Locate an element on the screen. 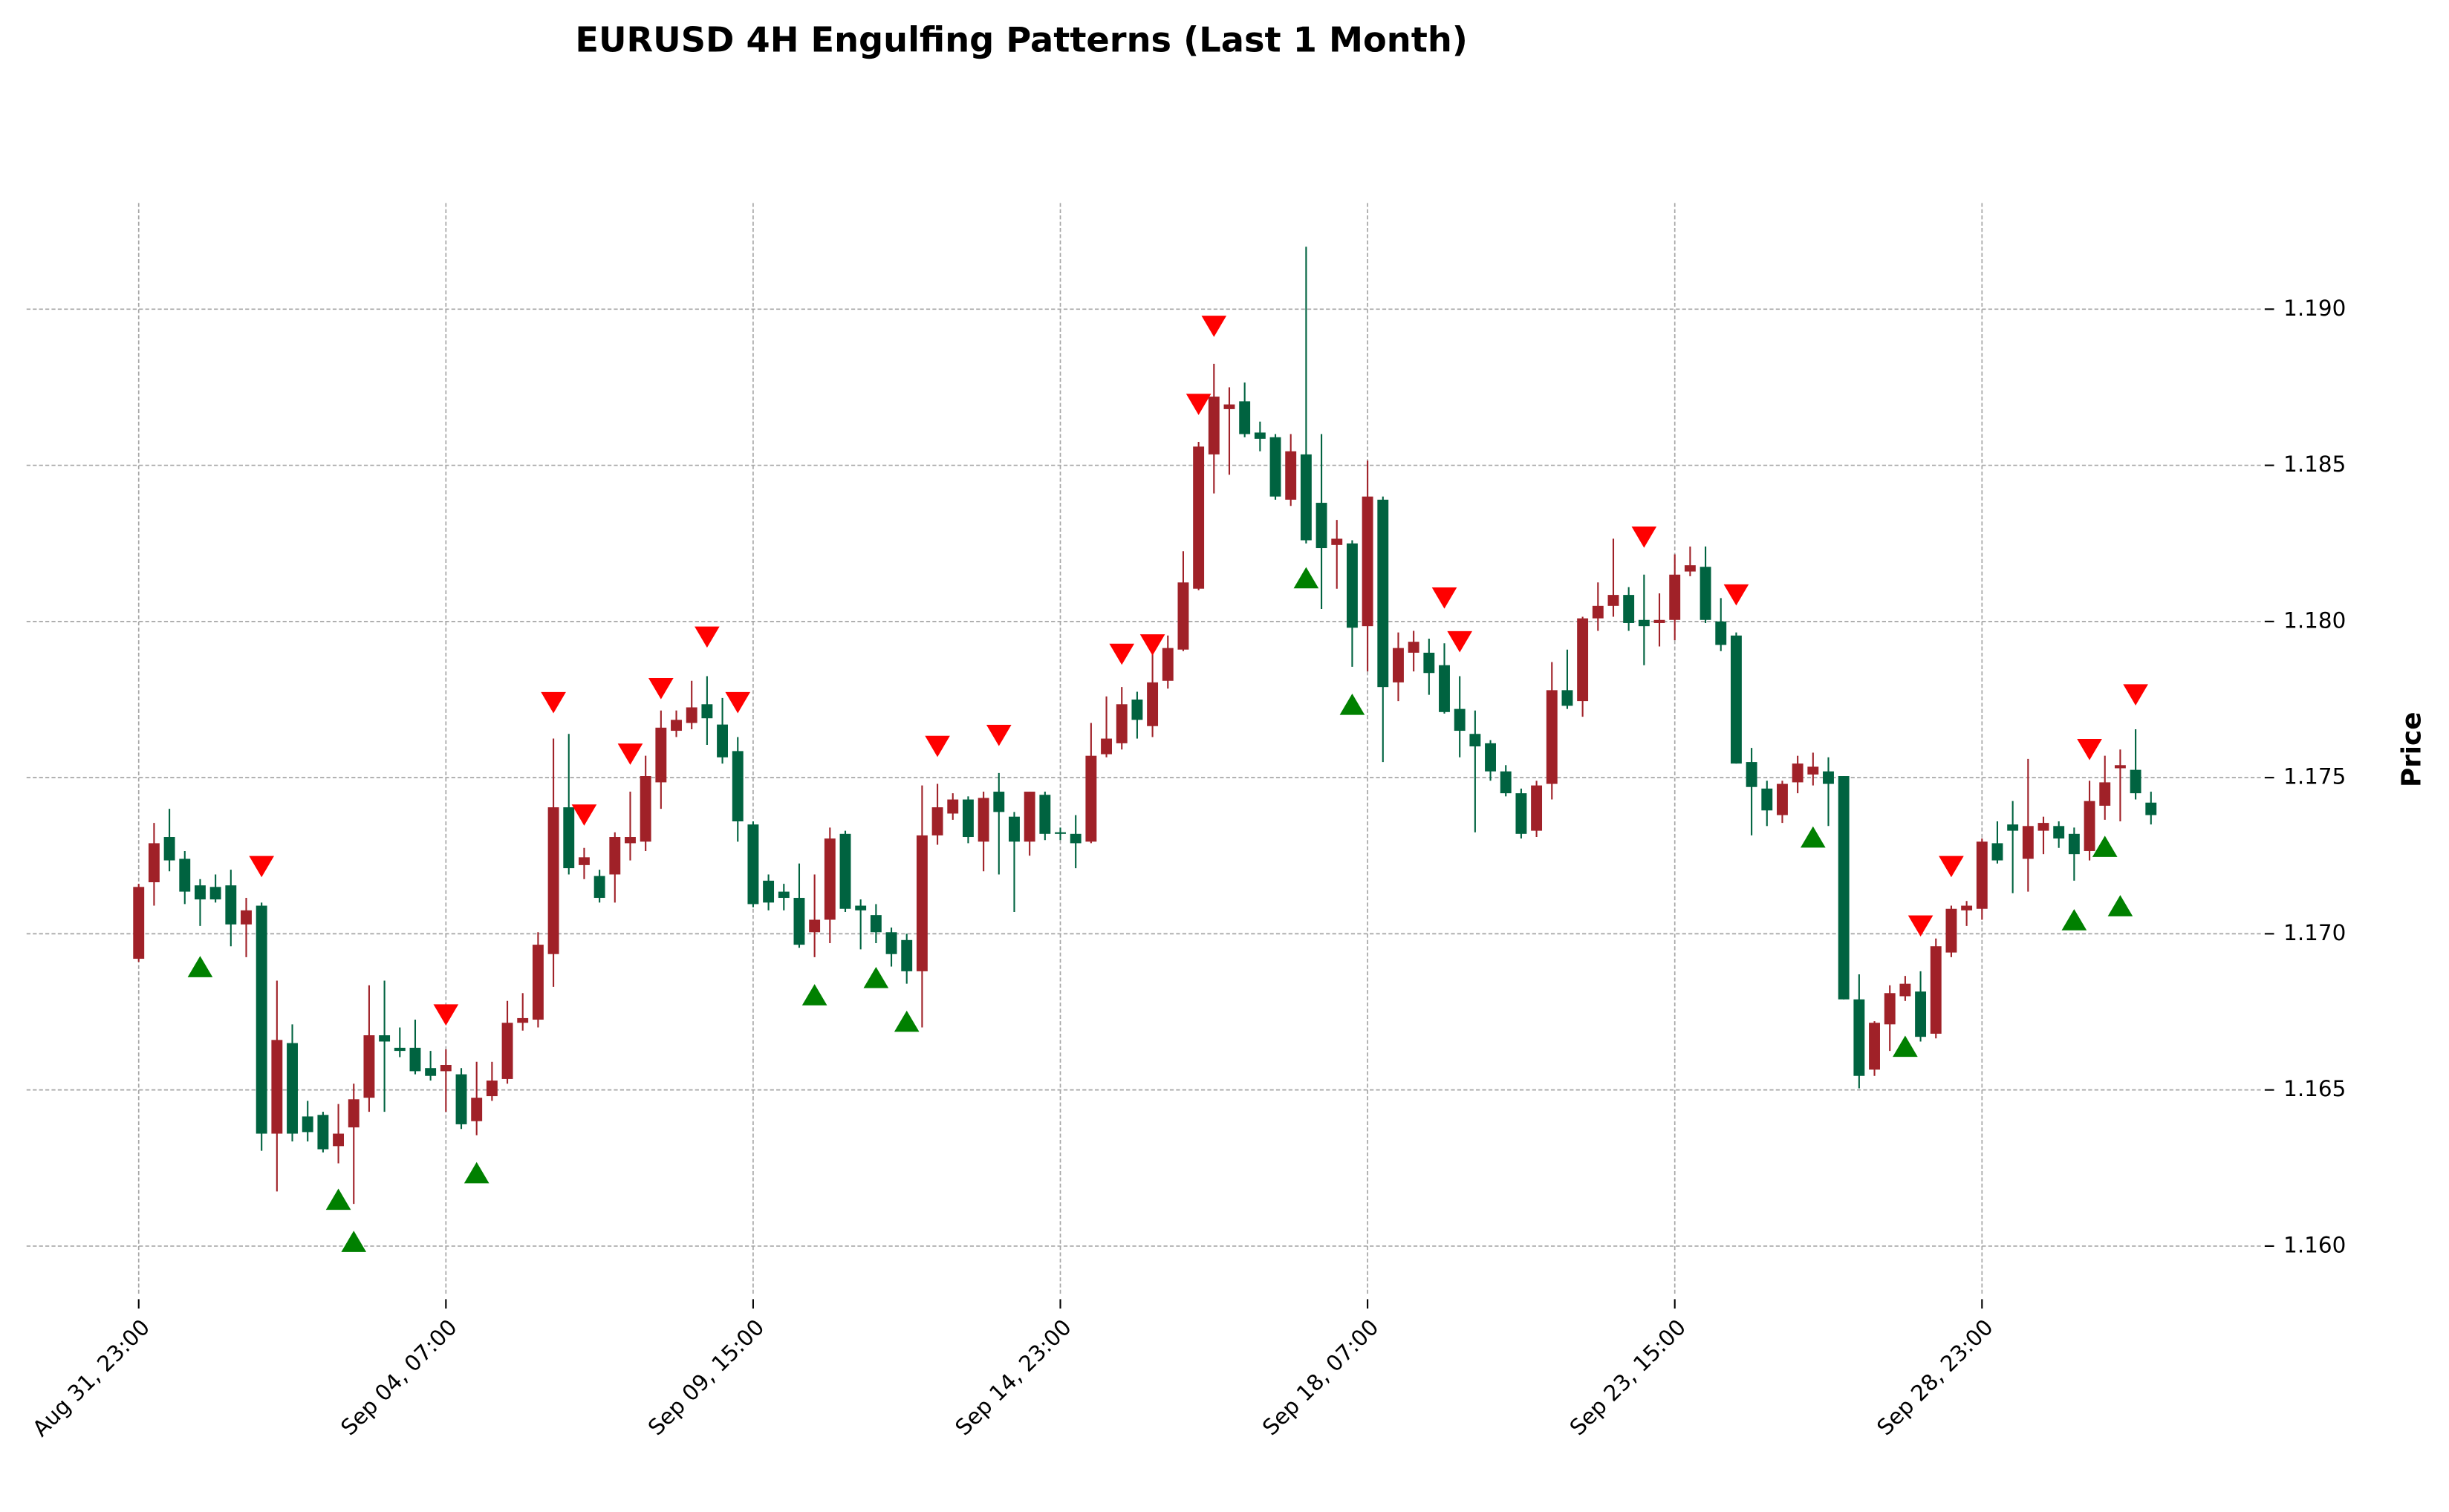 This screenshot has height=1512, width=2449. y-tick-label: 1.165 is located at coordinates (2314, 1088).